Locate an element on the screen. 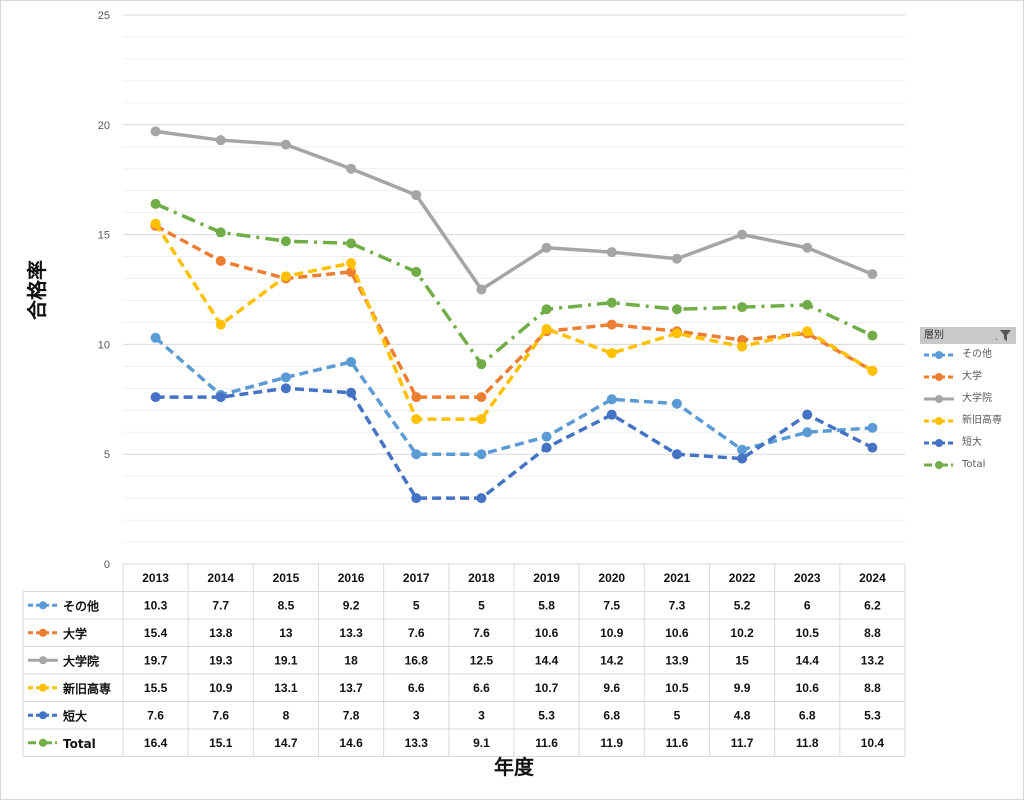 This screenshot has width=1024, height=800. table-cell: 3 is located at coordinates (481, 715).